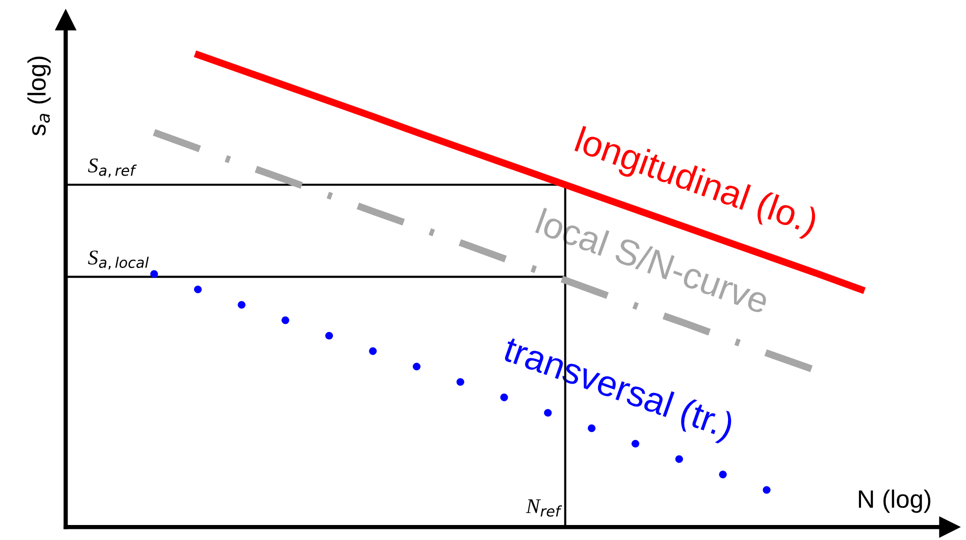 Image resolution: width=966 pixels, height=540 pixels. Describe the element at coordinates (118, 260) in the screenshot. I see `ref-line-label: S$_{a,local}$` at that location.